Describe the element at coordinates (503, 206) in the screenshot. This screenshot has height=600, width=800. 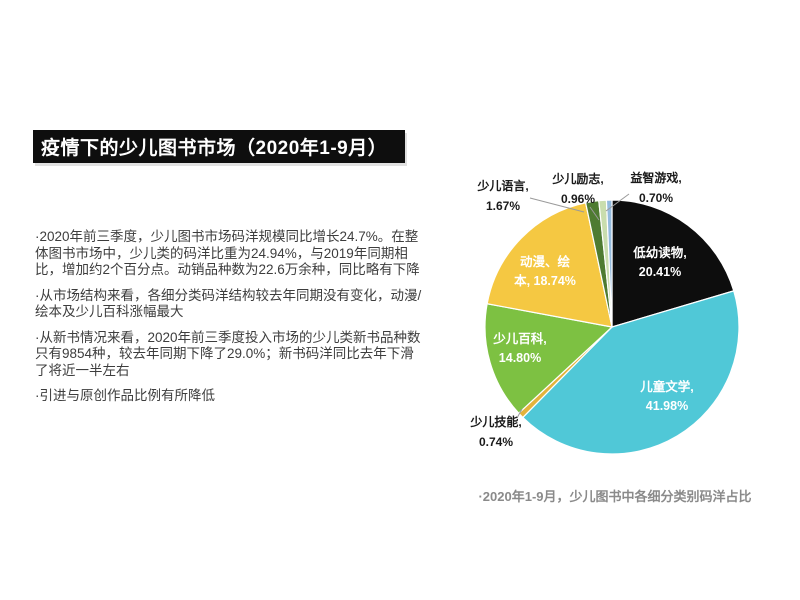
I see `pie-label-line: 1.67%` at that location.